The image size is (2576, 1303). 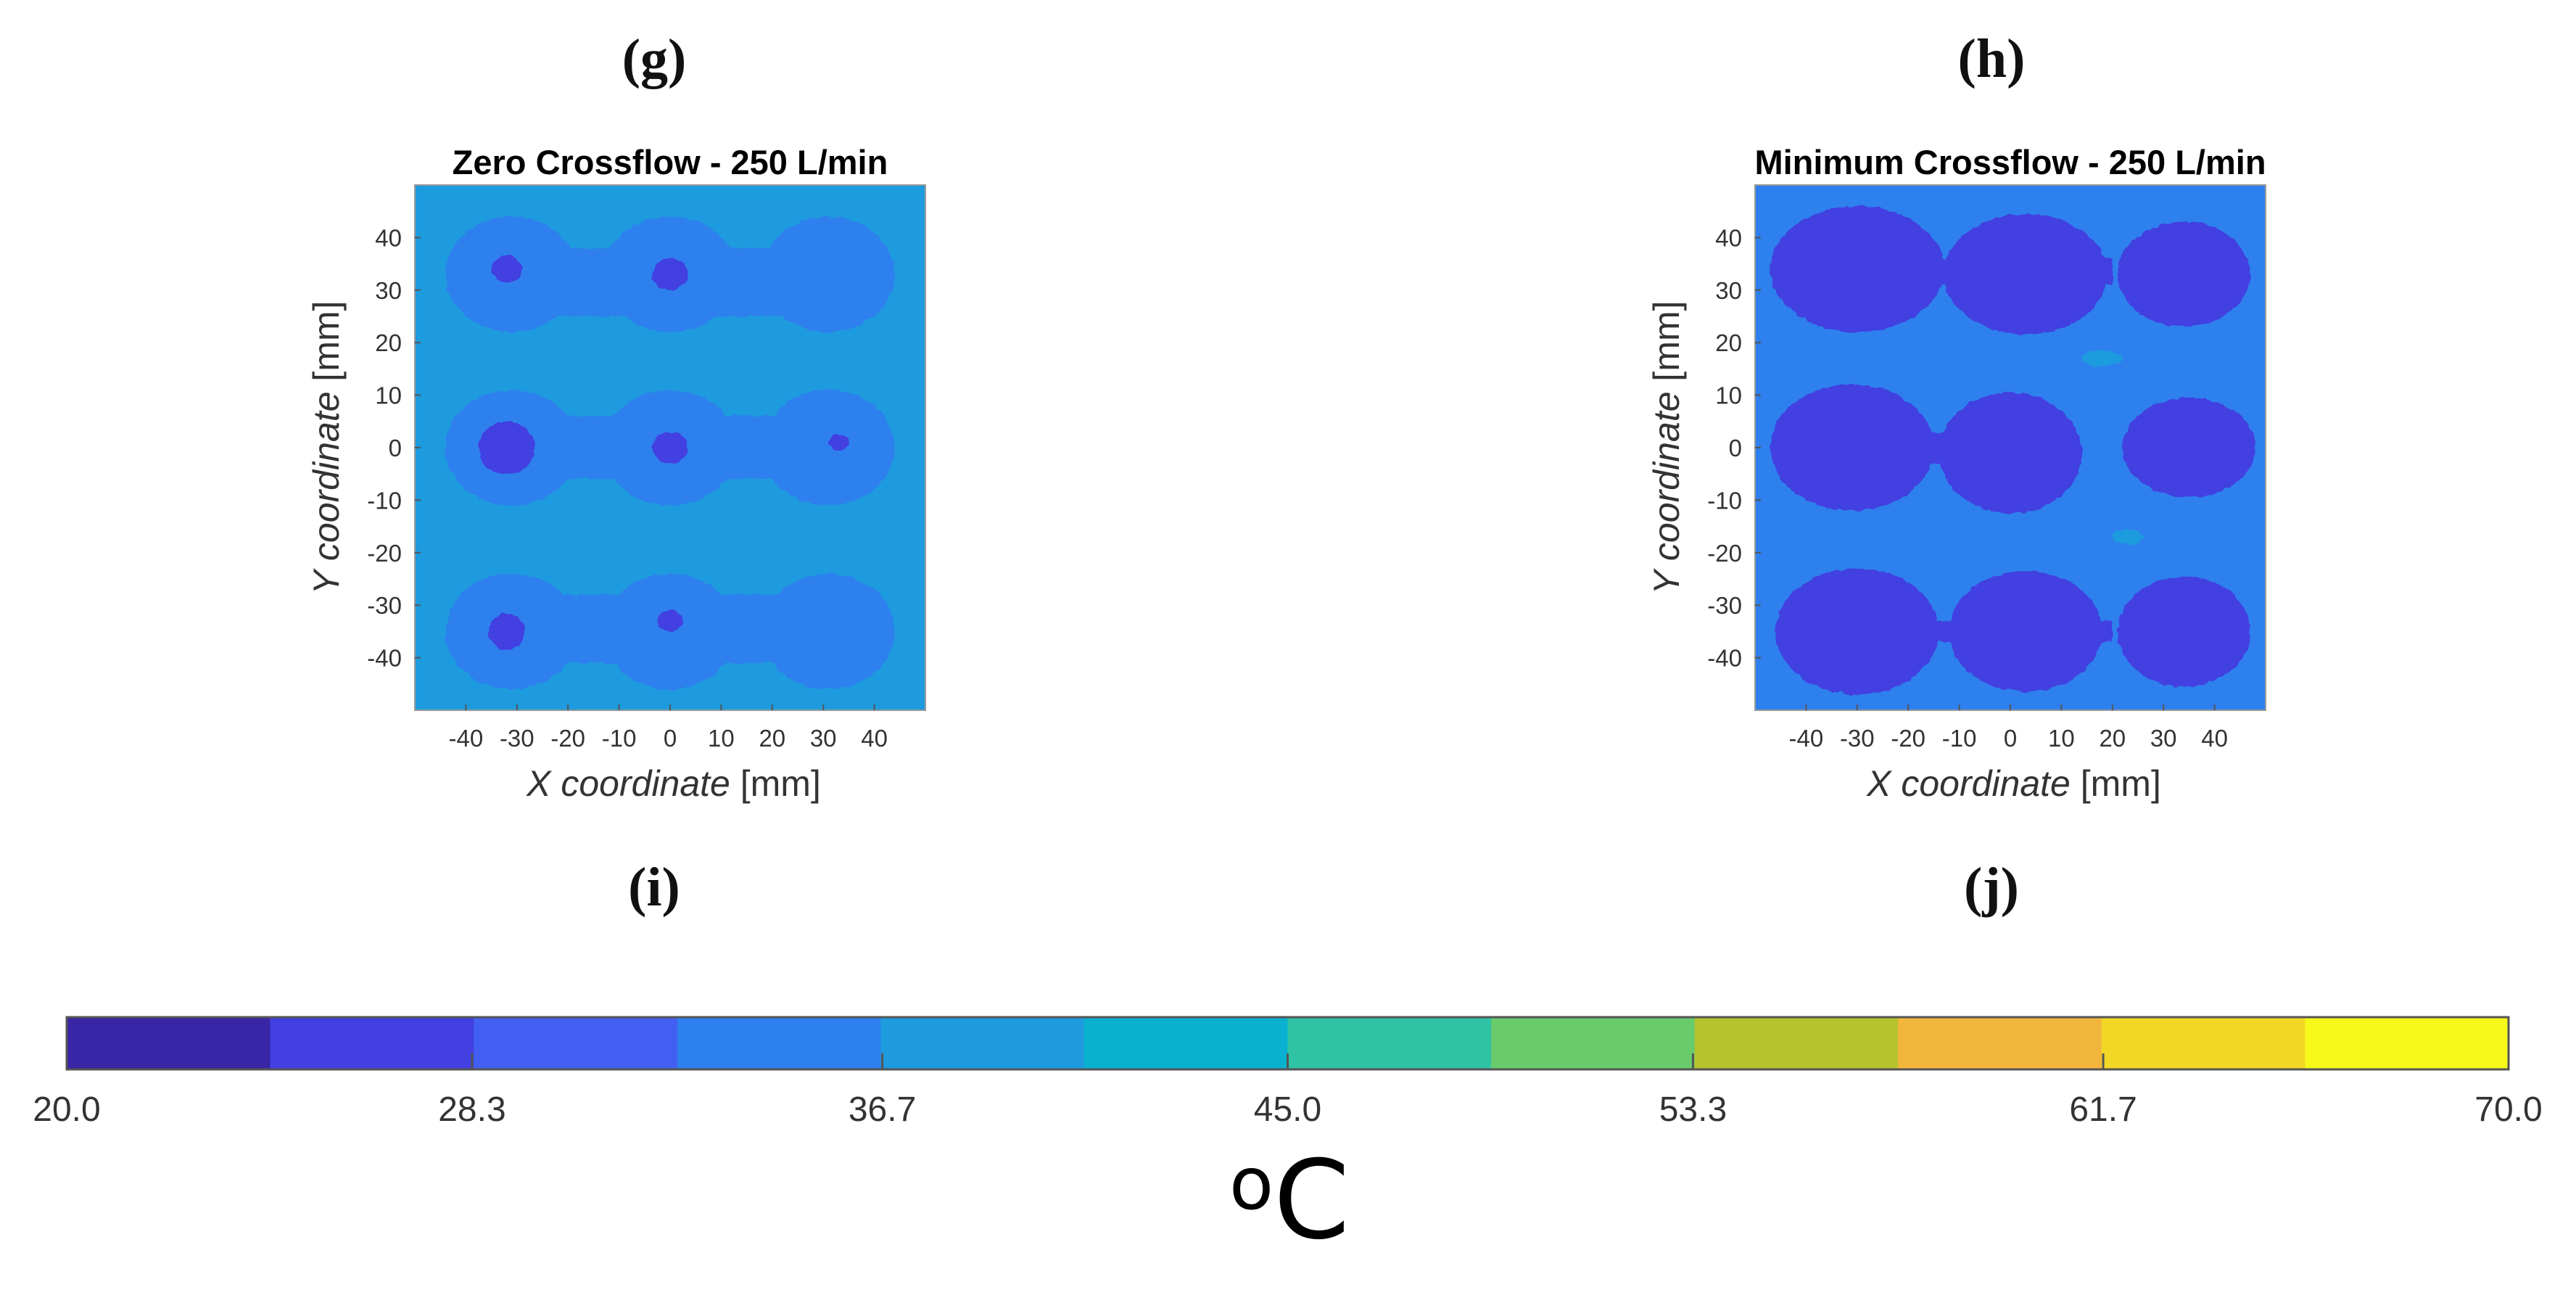 What do you see at coordinates (67, 1109) in the screenshot?
I see `colorbar-tick-label: 20.0` at bounding box center [67, 1109].